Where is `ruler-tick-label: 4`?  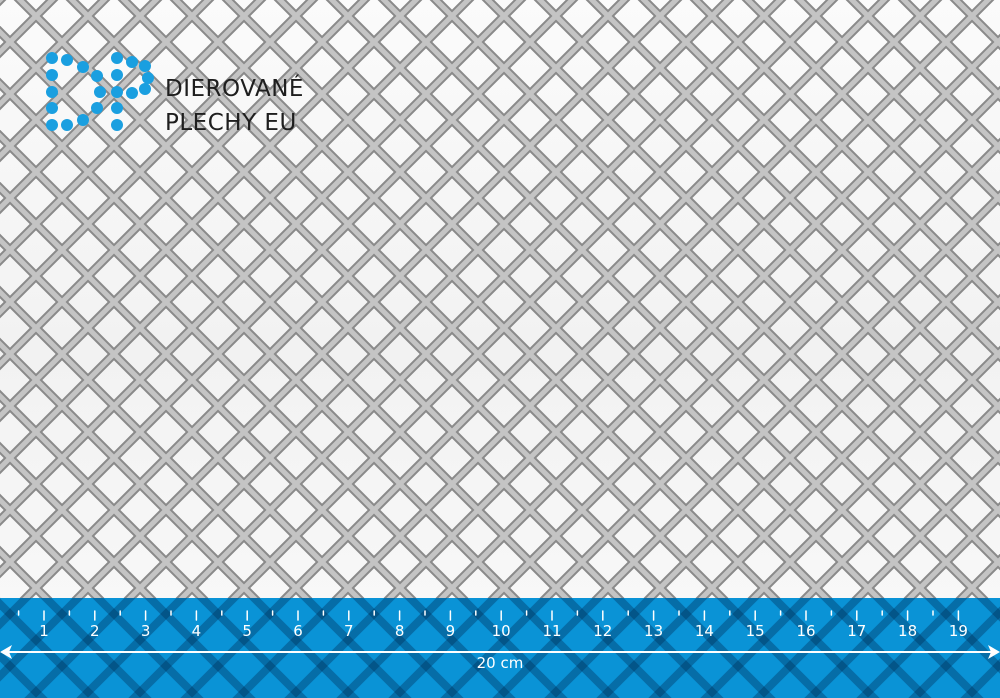 ruler-tick-label: 4 is located at coordinates (196, 631).